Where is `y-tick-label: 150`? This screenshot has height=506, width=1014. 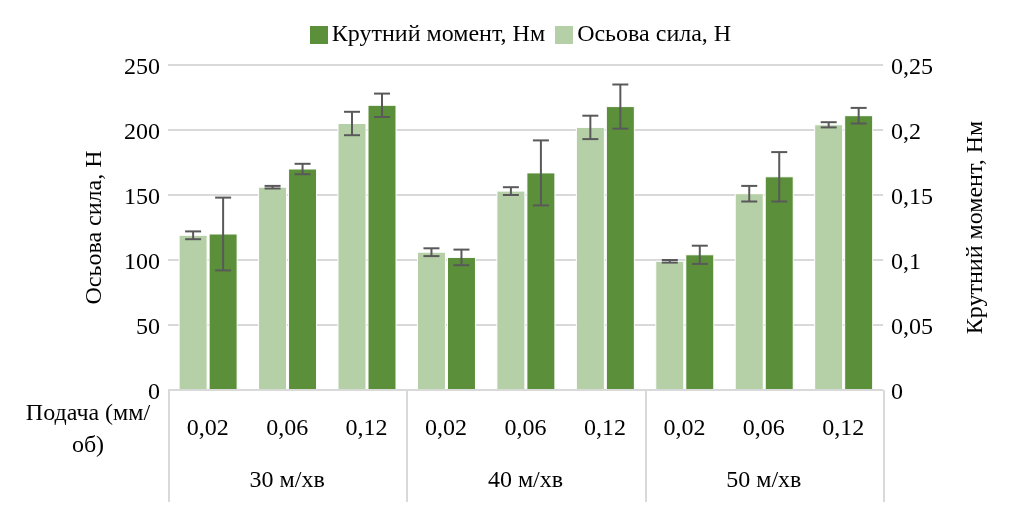
y-tick-label: 150 is located at coordinates (142, 195).